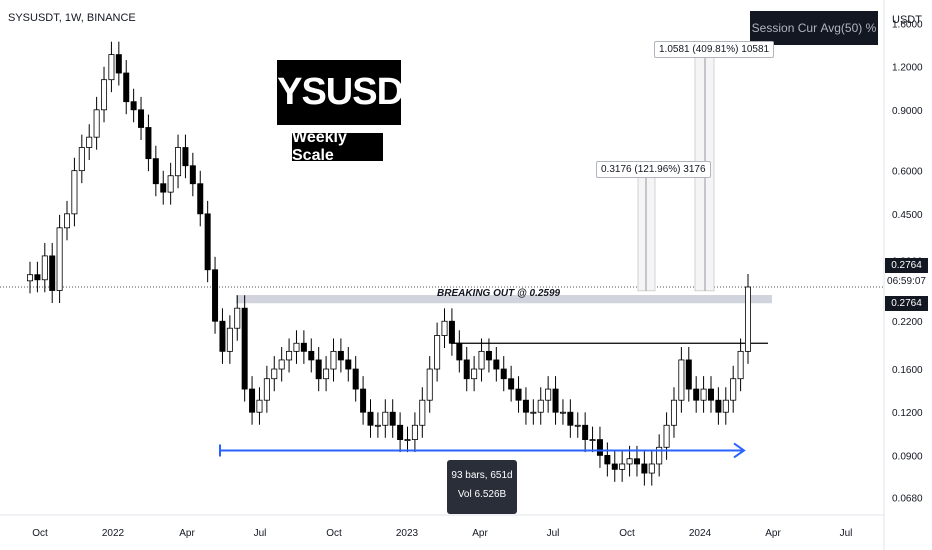 The image size is (932, 550). I want to click on avg-button: Avg(50), so click(841, 28).